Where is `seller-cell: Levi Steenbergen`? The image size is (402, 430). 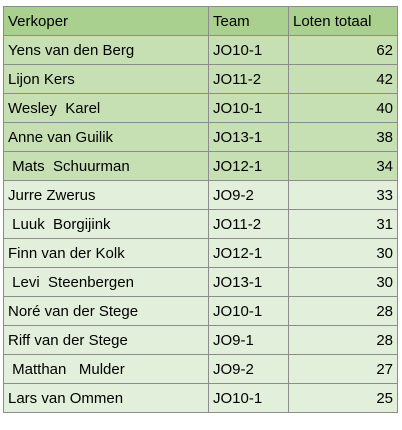 seller-cell: Levi Steenbergen is located at coordinates (106, 282).